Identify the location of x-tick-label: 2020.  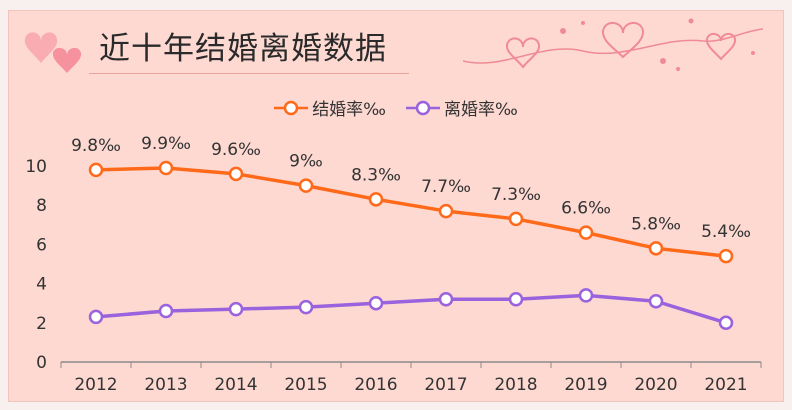
(655, 385).